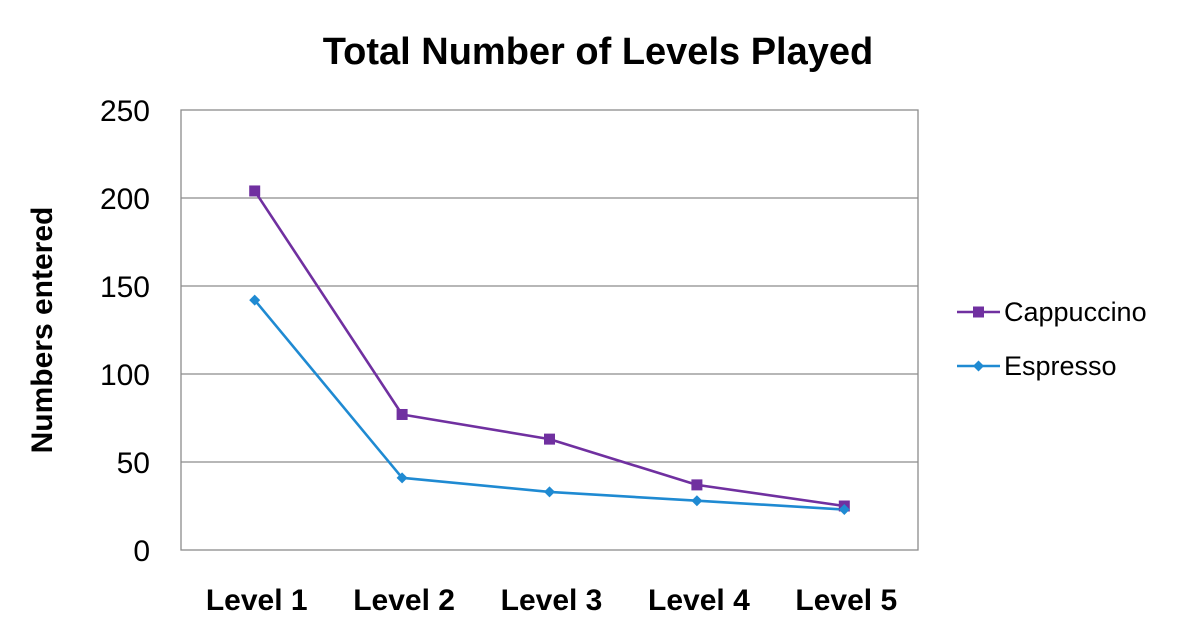  I want to click on y-axis-label: Numbers entered, so click(42, 330).